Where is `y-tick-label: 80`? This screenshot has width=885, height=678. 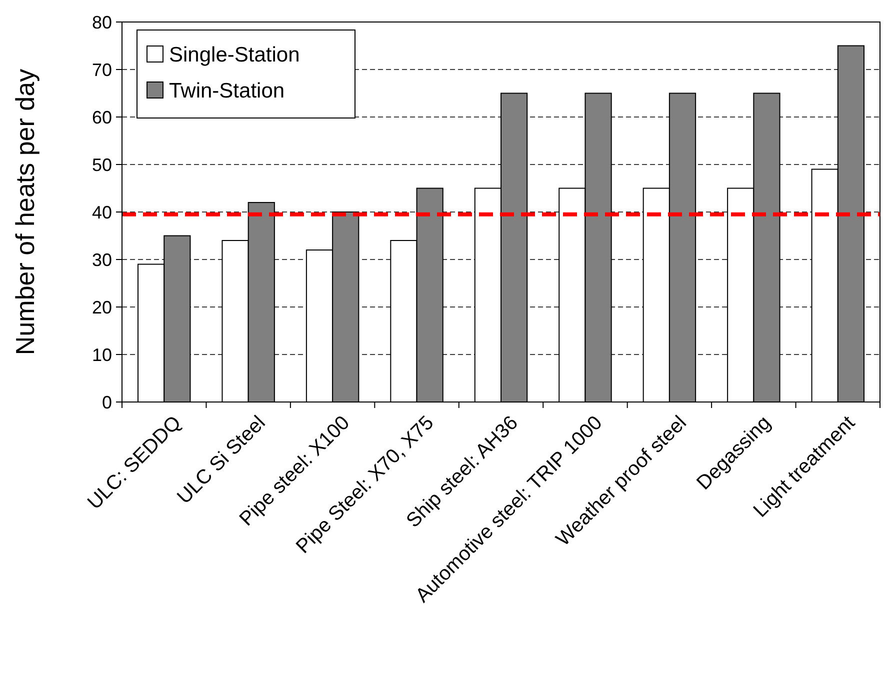 y-tick-label: 80 is located at coordinates (102, 22).